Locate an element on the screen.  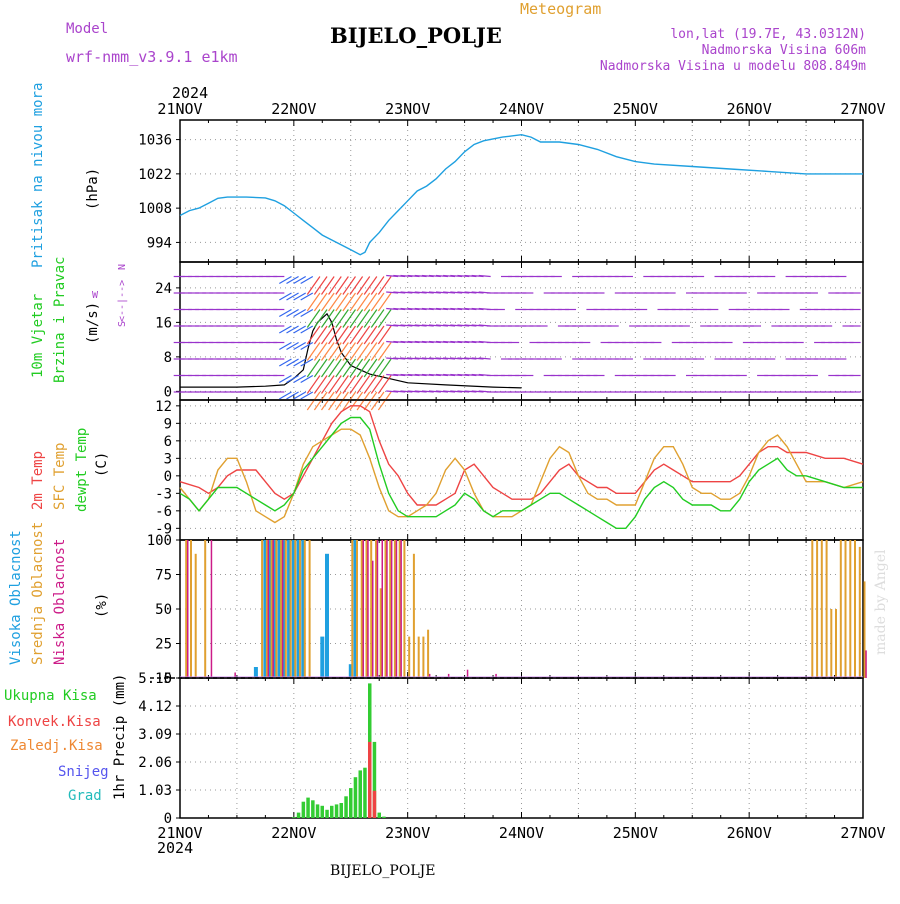
meteogram-label: Meteogram is located at coordinates (560, 9).